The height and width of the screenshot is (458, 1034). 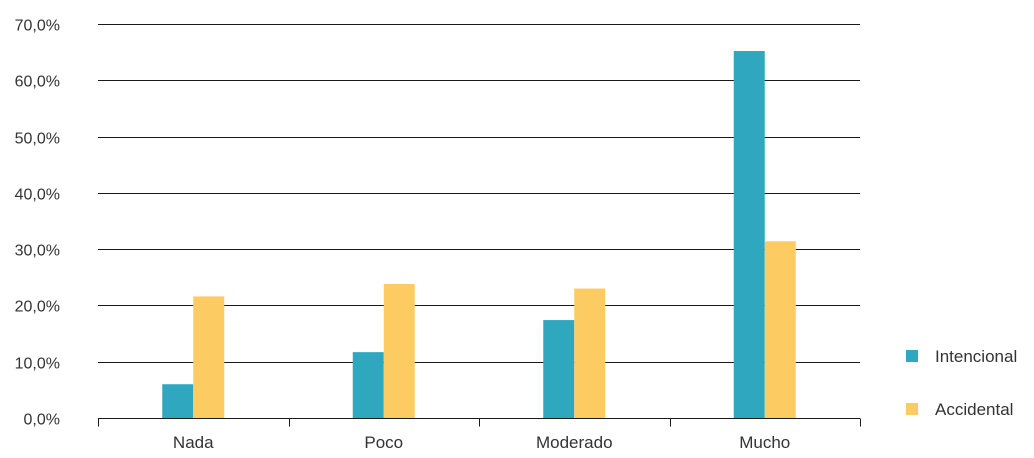 I want to click on y-tick-label: 50,0%, so click(x=37, y=139).